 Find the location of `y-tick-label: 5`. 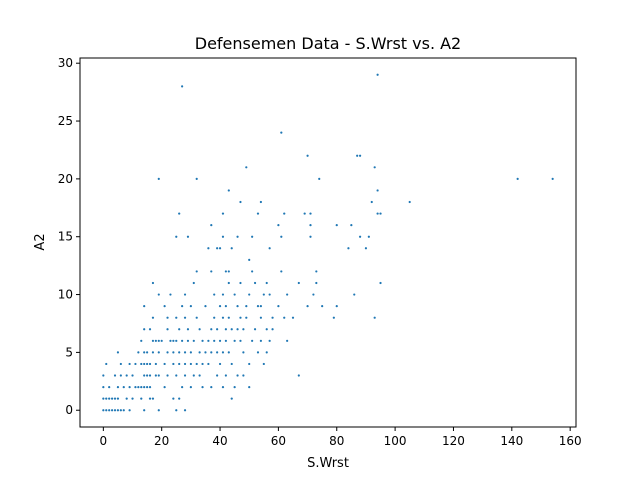

y-tick-label: 5 is located at coordinates (69, 352).